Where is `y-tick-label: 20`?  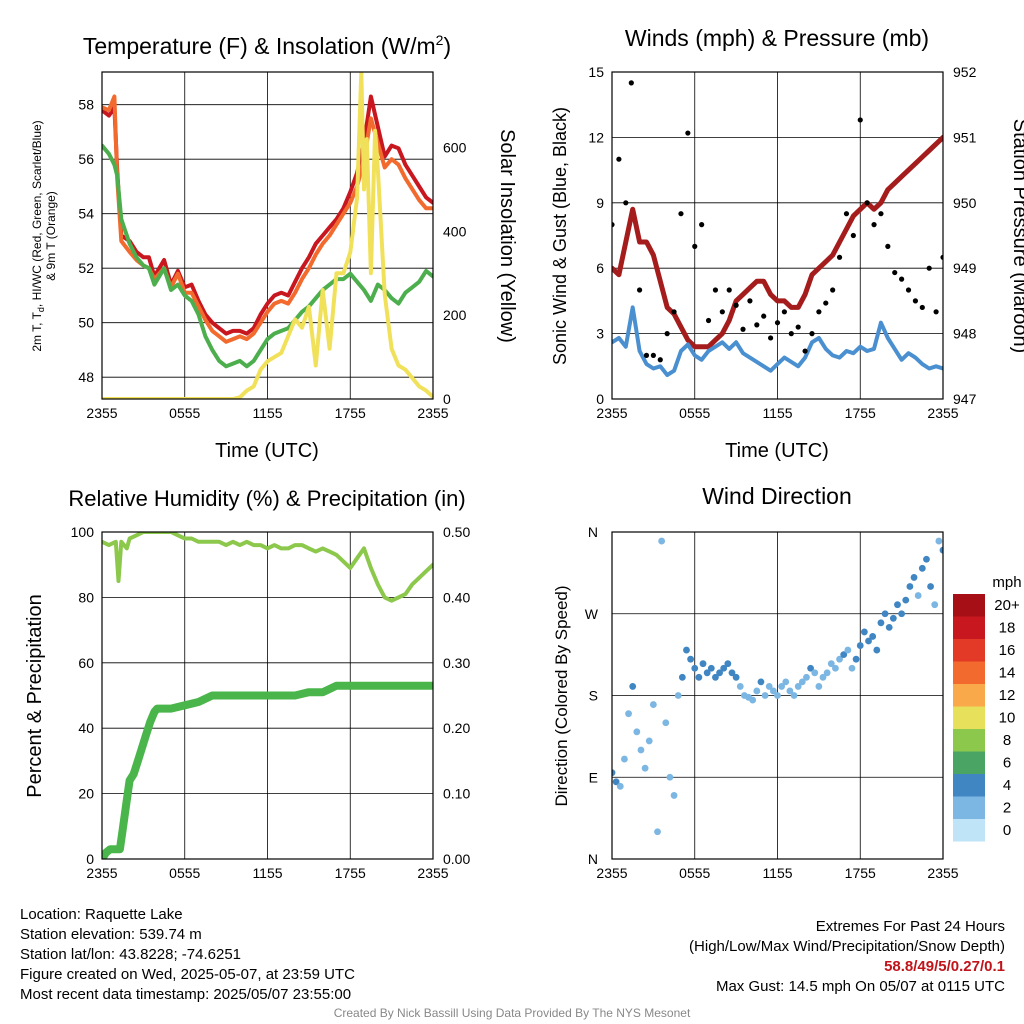 y-tick-label: 20 is located at coordinates (86, 794).